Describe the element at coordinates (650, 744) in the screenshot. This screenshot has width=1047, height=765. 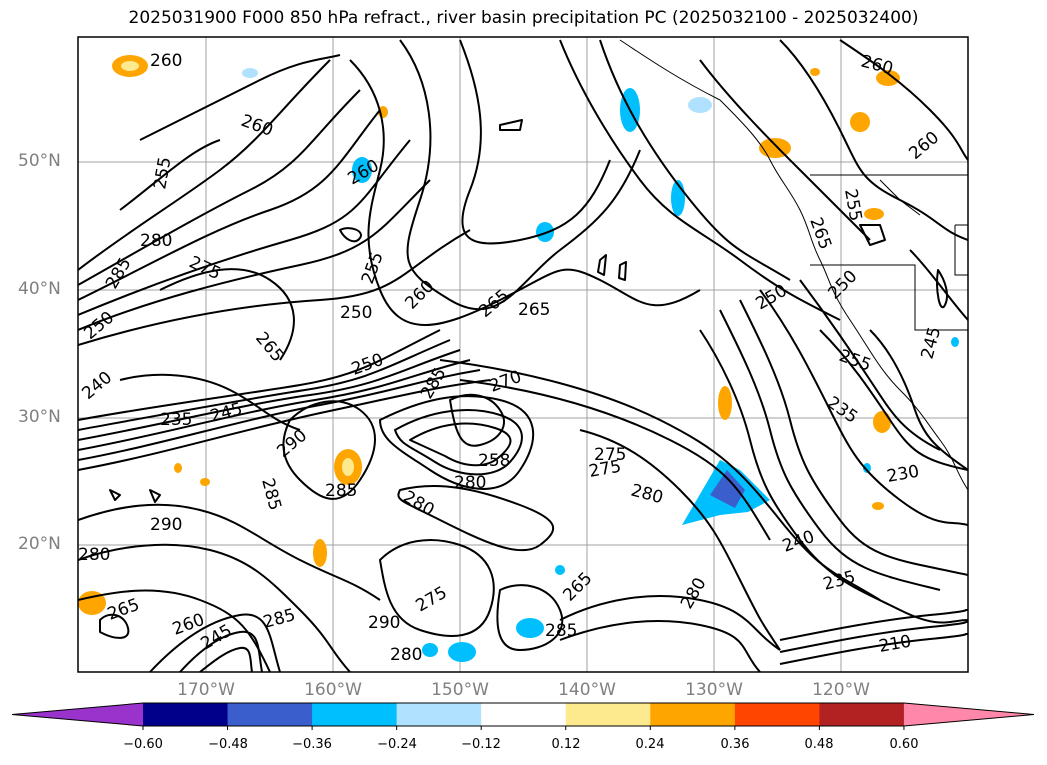
I see `colorbar-tick-label: 0.24` at that location.